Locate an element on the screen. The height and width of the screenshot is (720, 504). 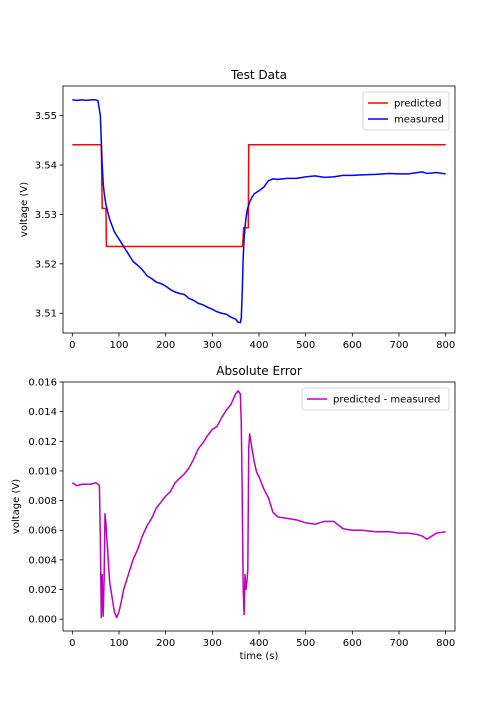
chart-title-absolute-error: Absolute Error is located at coordinates (259, 371).